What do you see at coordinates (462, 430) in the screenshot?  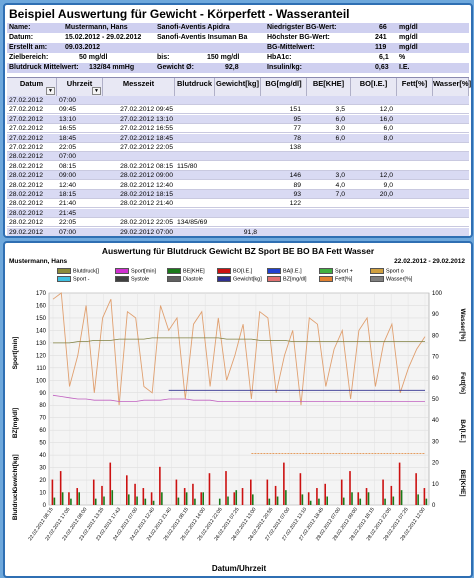 I see `y-right-axis-label: BA[I.E.]` at bounding box center [462, 430].